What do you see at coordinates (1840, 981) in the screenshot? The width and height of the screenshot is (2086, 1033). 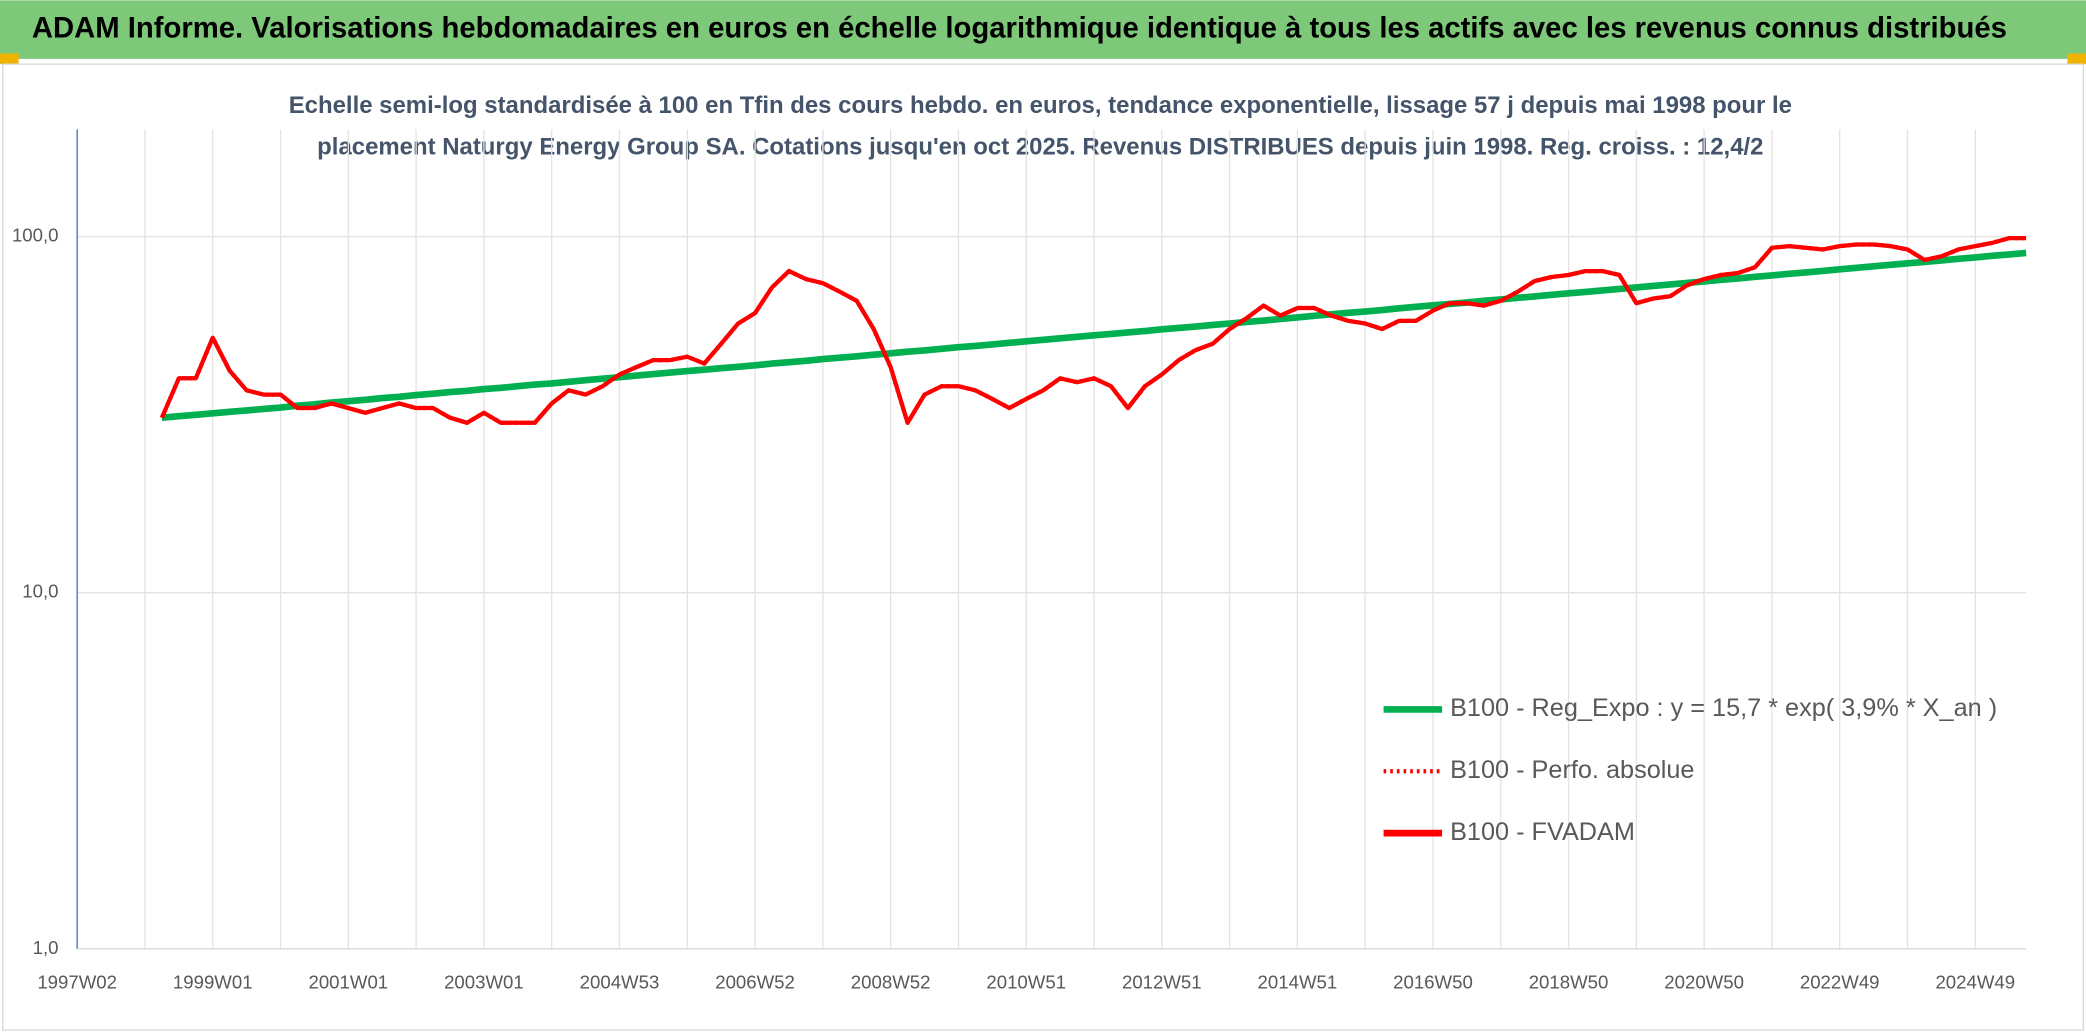 I see `x-tick-label: 2022W49` at bounding box center [1840, 981].